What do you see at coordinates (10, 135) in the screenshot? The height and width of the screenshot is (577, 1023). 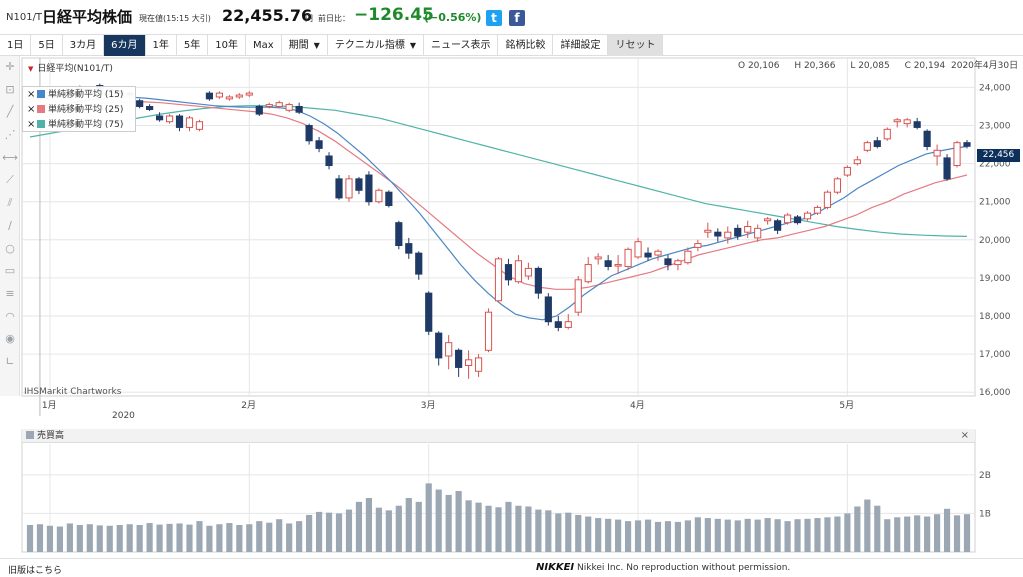 I see `multi-line-icon: ⋰` at bounding box center [10, 135].